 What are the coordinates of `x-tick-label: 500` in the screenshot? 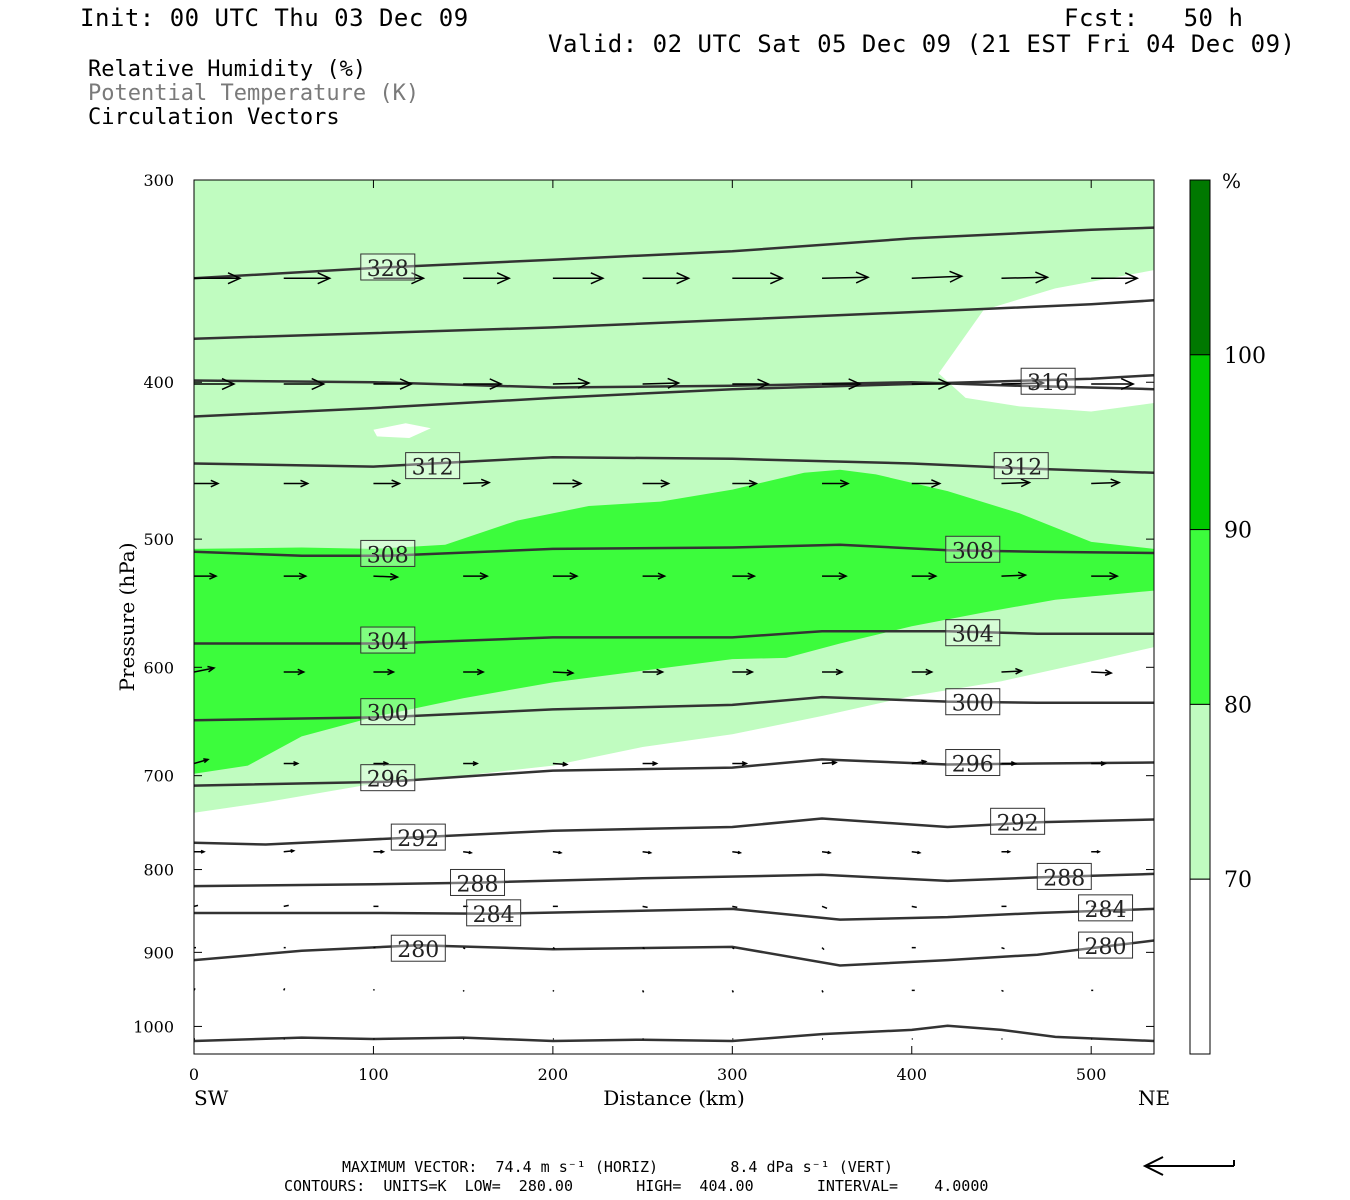 It's located at (1091, 1074).